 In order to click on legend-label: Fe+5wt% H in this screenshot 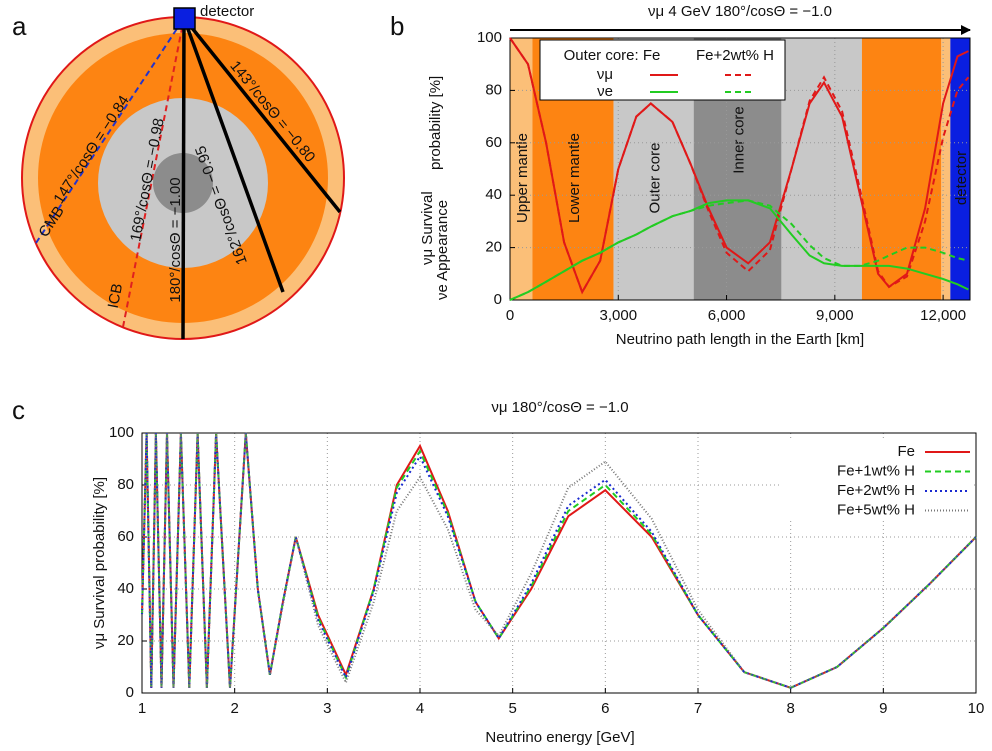, I will do `click(876, 509)`.